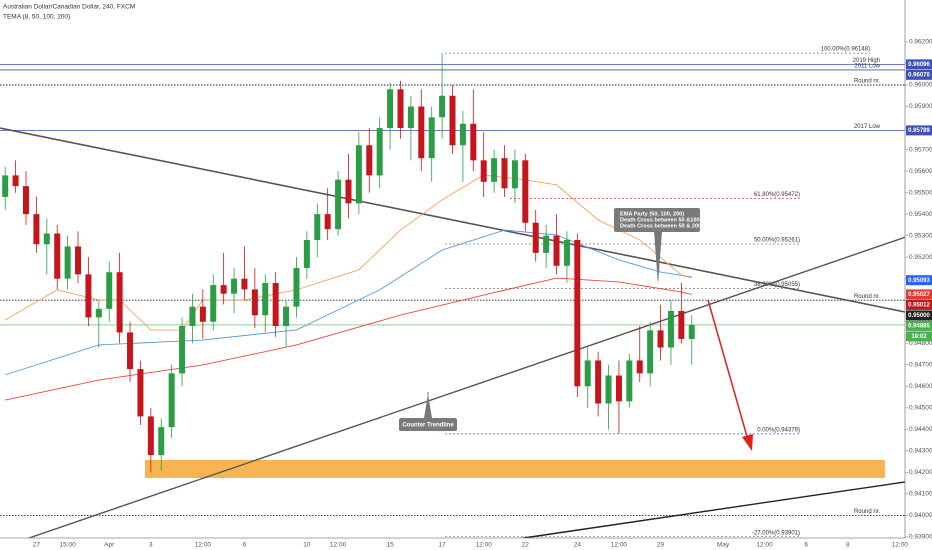 This screenshot has height=550, width=932. What do you see at coordinates (36, 17) in the screenshot?
I see `chart-subtitle: TEMA (8, 50, 100, 200)` at bounding box center [36, 17].